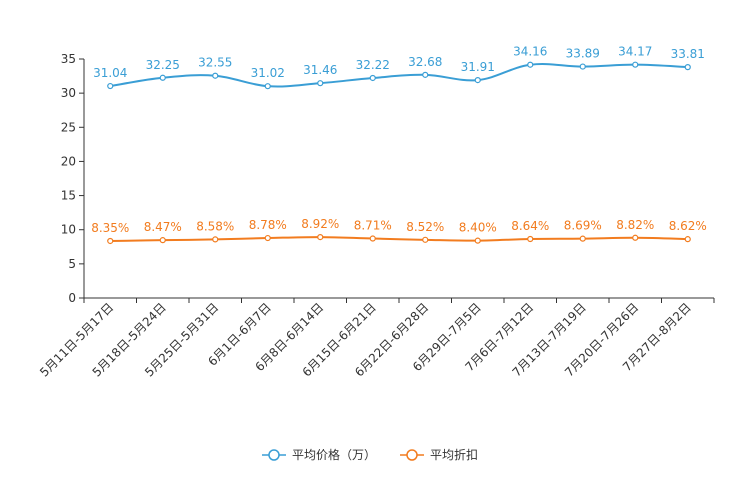 The width and height of the screenshot is (744, 496). I want to click on legend: 平均价格（万） 平均折扣, so click(370, 454).